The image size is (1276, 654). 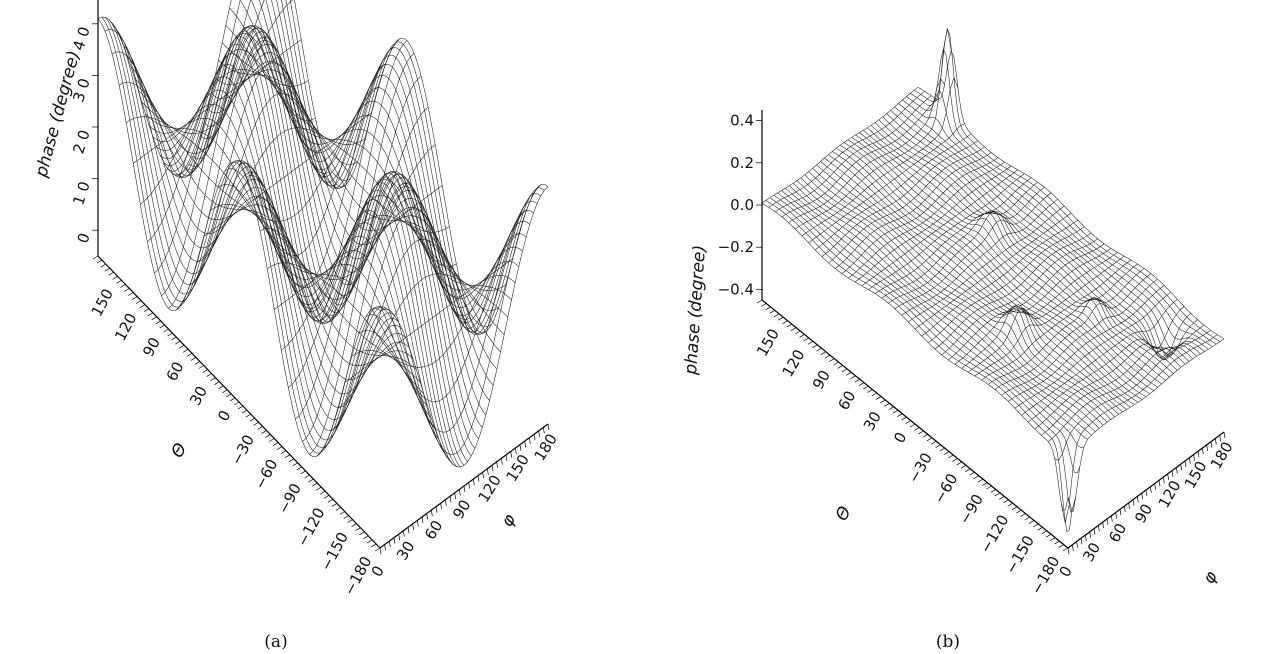 What do you see at coordinates (175, 371) in the screenshot?
I see `x-tick-label: 60` at bounding box center [175, 371].